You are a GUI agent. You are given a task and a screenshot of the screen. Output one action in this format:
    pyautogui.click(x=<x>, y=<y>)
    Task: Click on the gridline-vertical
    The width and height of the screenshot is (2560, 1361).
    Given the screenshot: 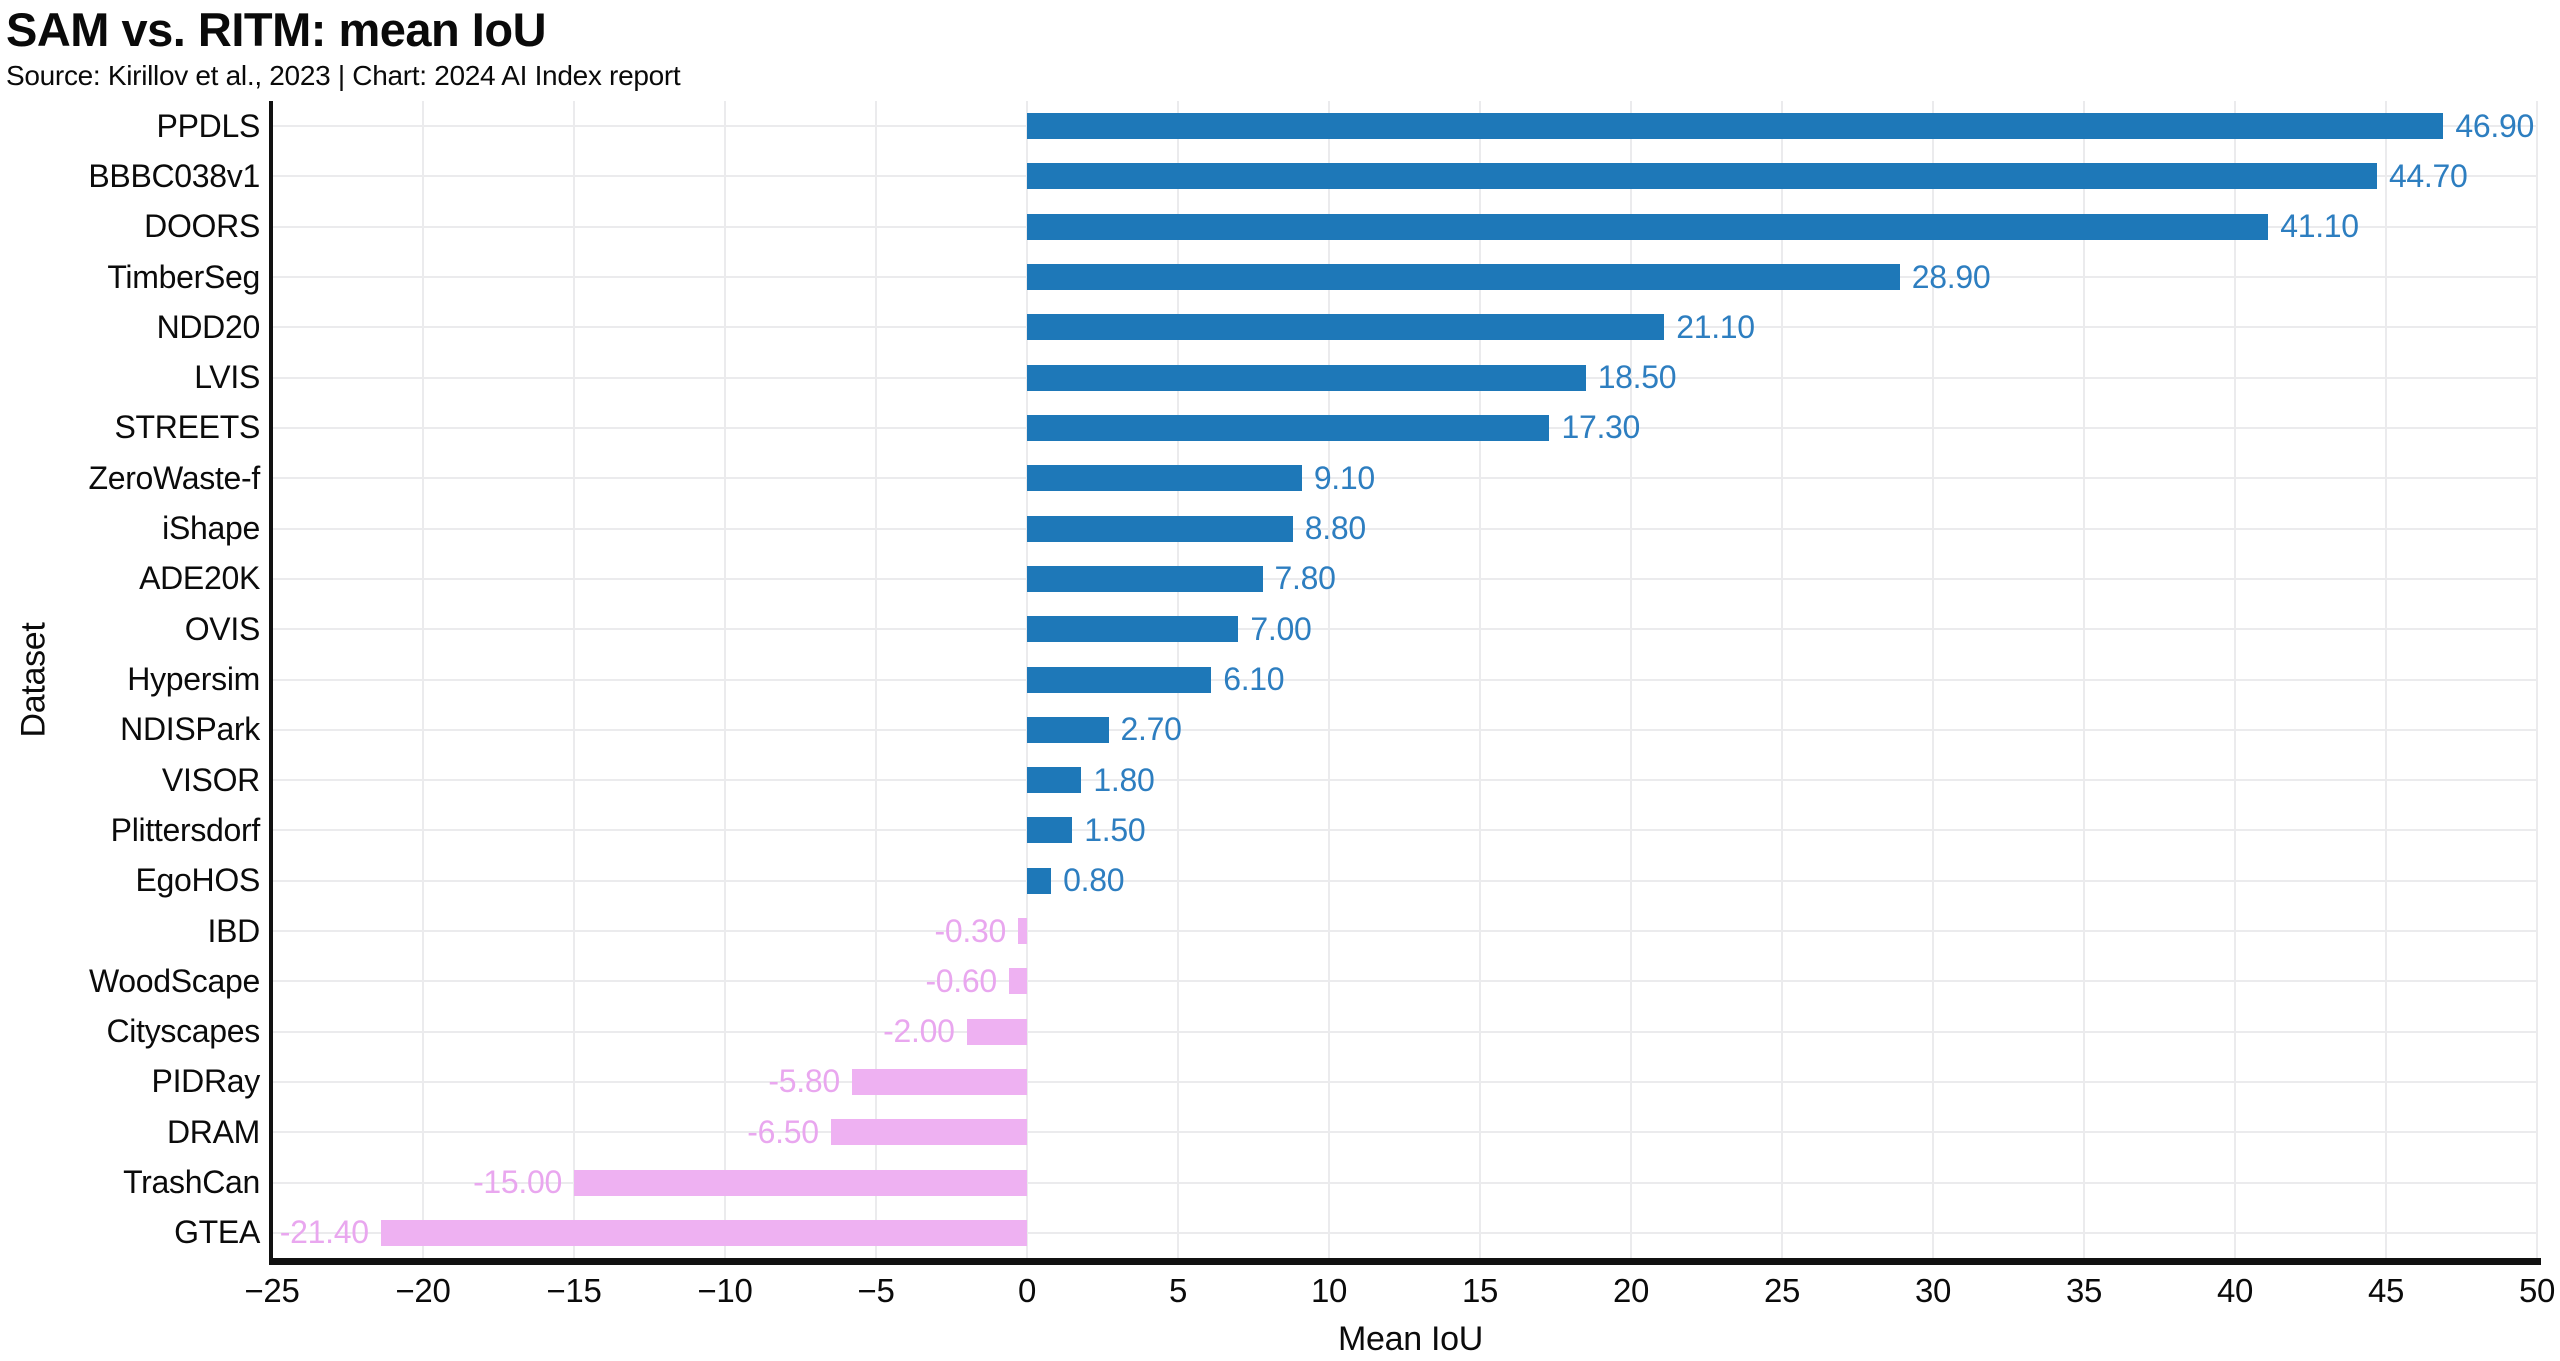 What is the action you would take?
    pyautogui.click(x=2537, y=679)
    